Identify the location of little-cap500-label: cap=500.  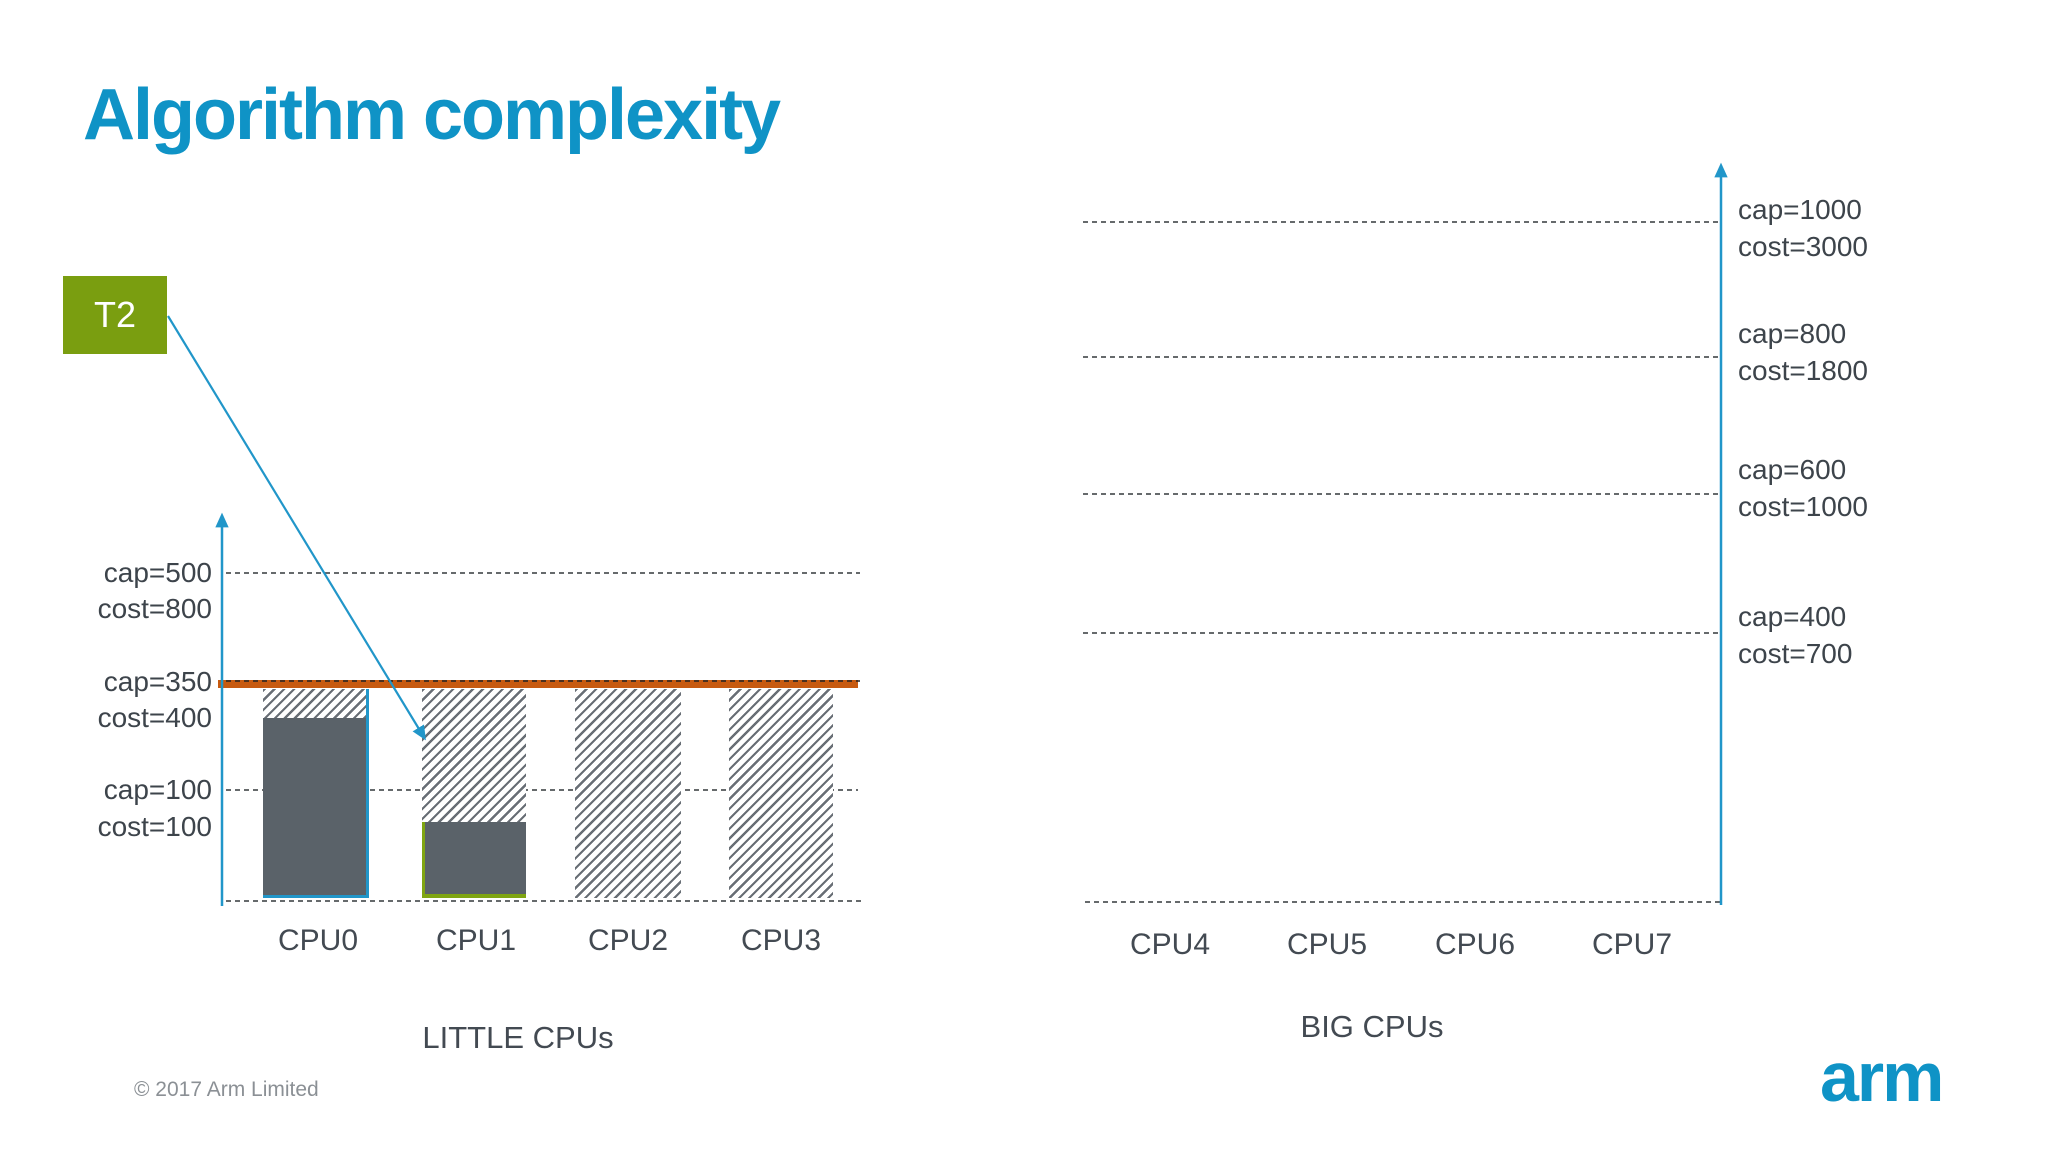
(157, 572).